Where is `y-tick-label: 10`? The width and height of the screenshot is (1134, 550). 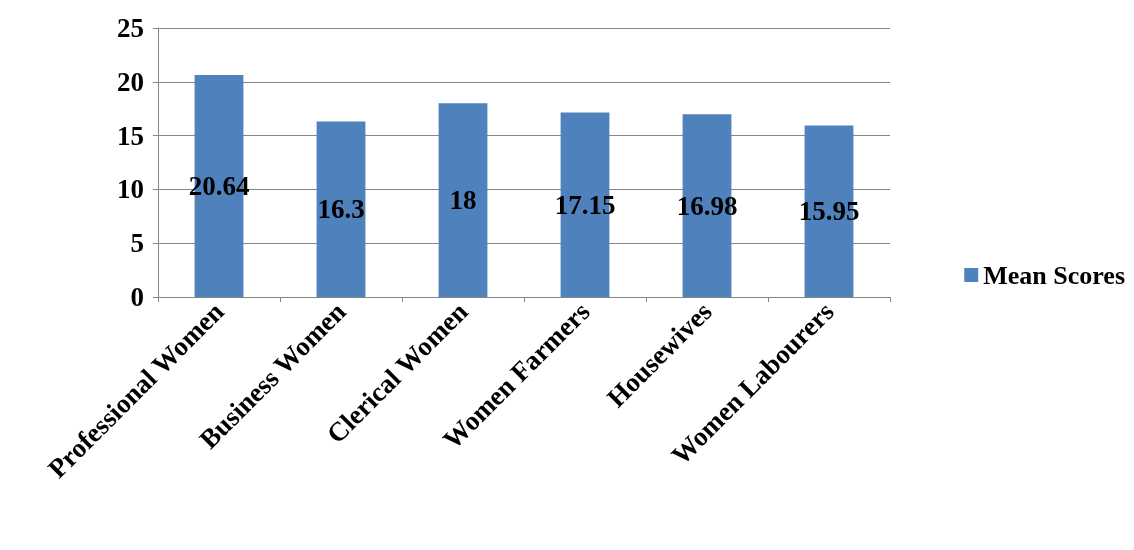 y-tick-label: 10 is located at coordinates (130, 189).